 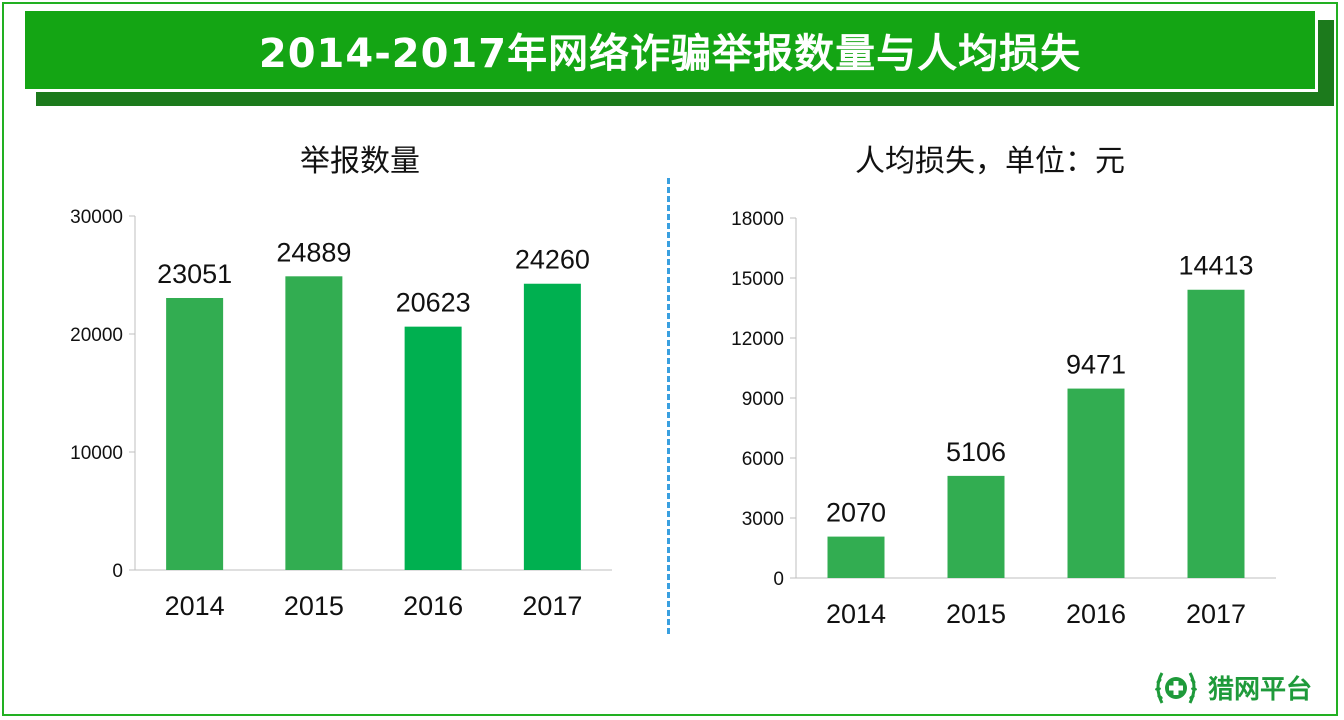 I want to click on left-y-tick-label: 0, so click(x=117, y=571).